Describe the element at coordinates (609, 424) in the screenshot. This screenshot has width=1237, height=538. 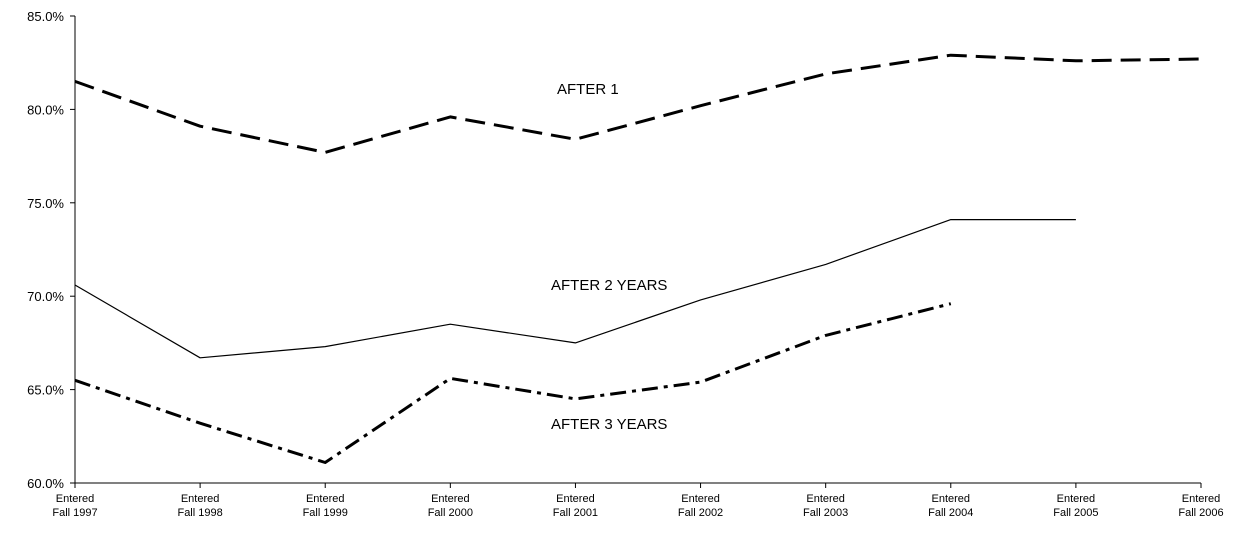
I see `series-label-3: AFTER 3 YEARS` at that location.